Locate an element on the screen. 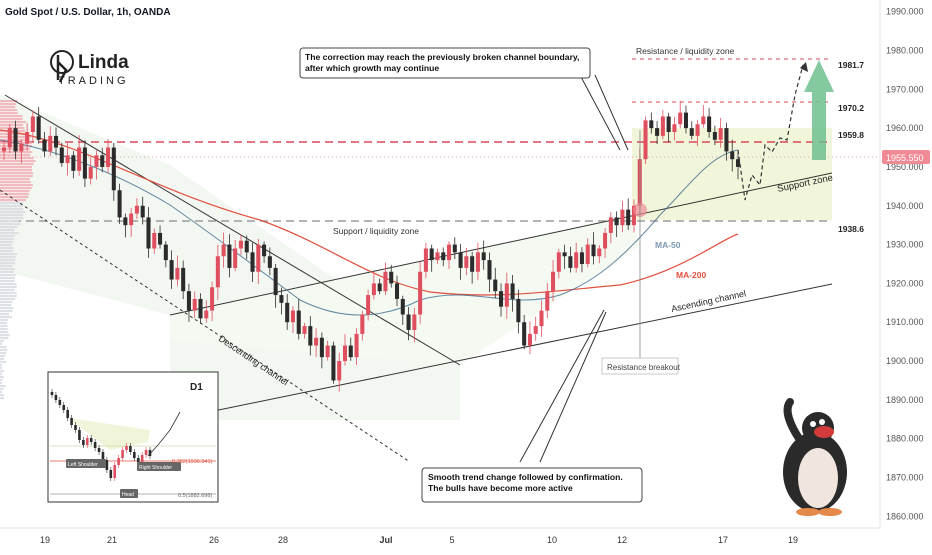 Image resolution: width=932 pixels, height=555 pixels. current-price-badge is located at coordinates (906, 157).